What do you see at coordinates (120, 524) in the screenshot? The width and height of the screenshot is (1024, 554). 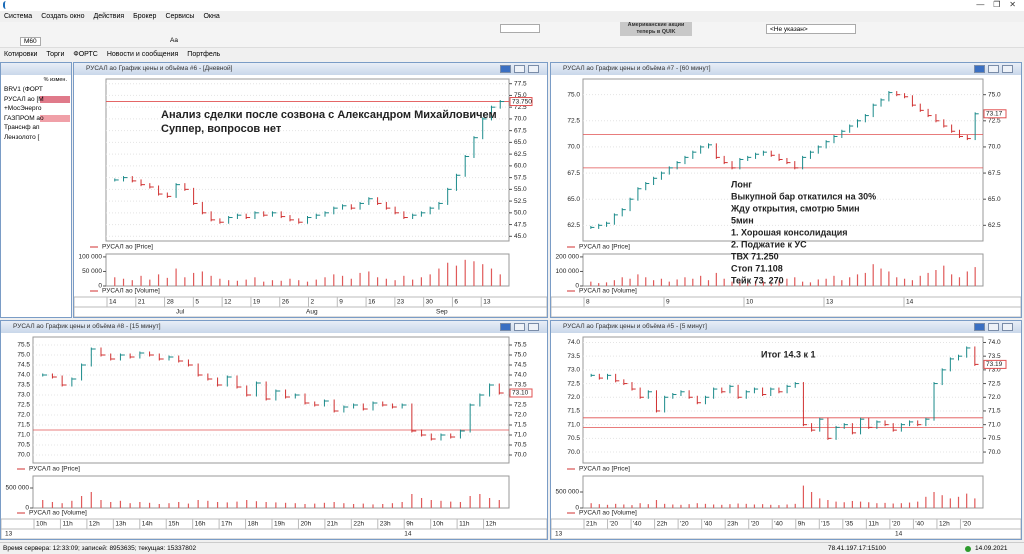 I see `x-tick-label: 13h` at bounding box center [120, 524].